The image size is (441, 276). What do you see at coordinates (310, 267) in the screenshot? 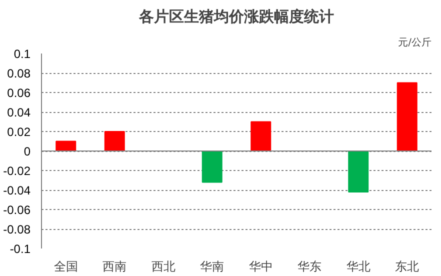
I see `x-tick-label: 华东` at bounding box center [310, 267].